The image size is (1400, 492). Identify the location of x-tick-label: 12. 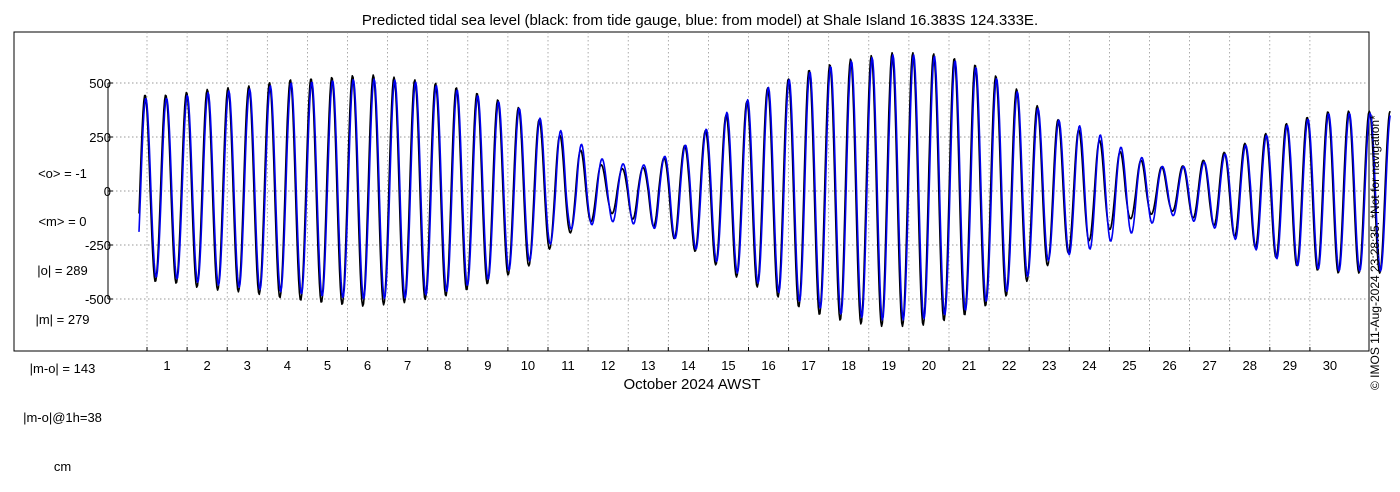
(608, 365).